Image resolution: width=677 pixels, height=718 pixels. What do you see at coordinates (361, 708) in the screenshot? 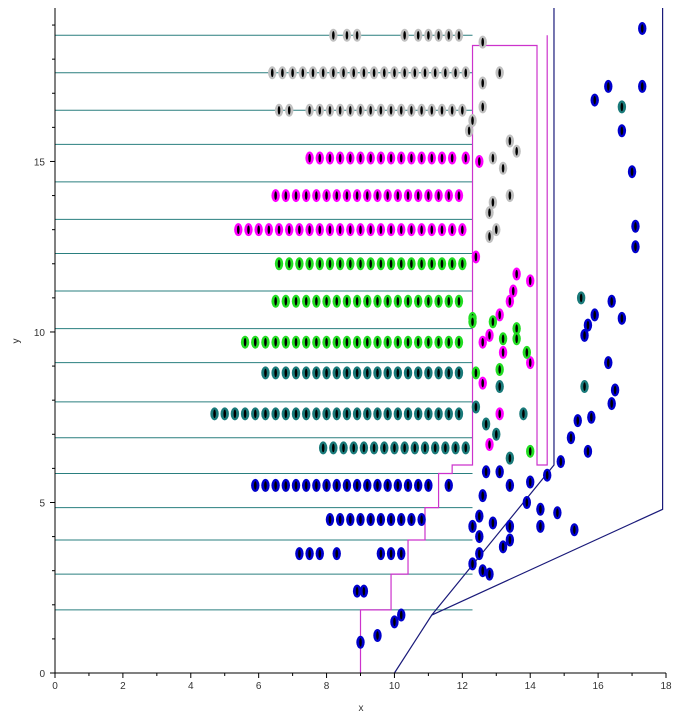
I see `x-axis-label: x` at bounding box center [361, 708].